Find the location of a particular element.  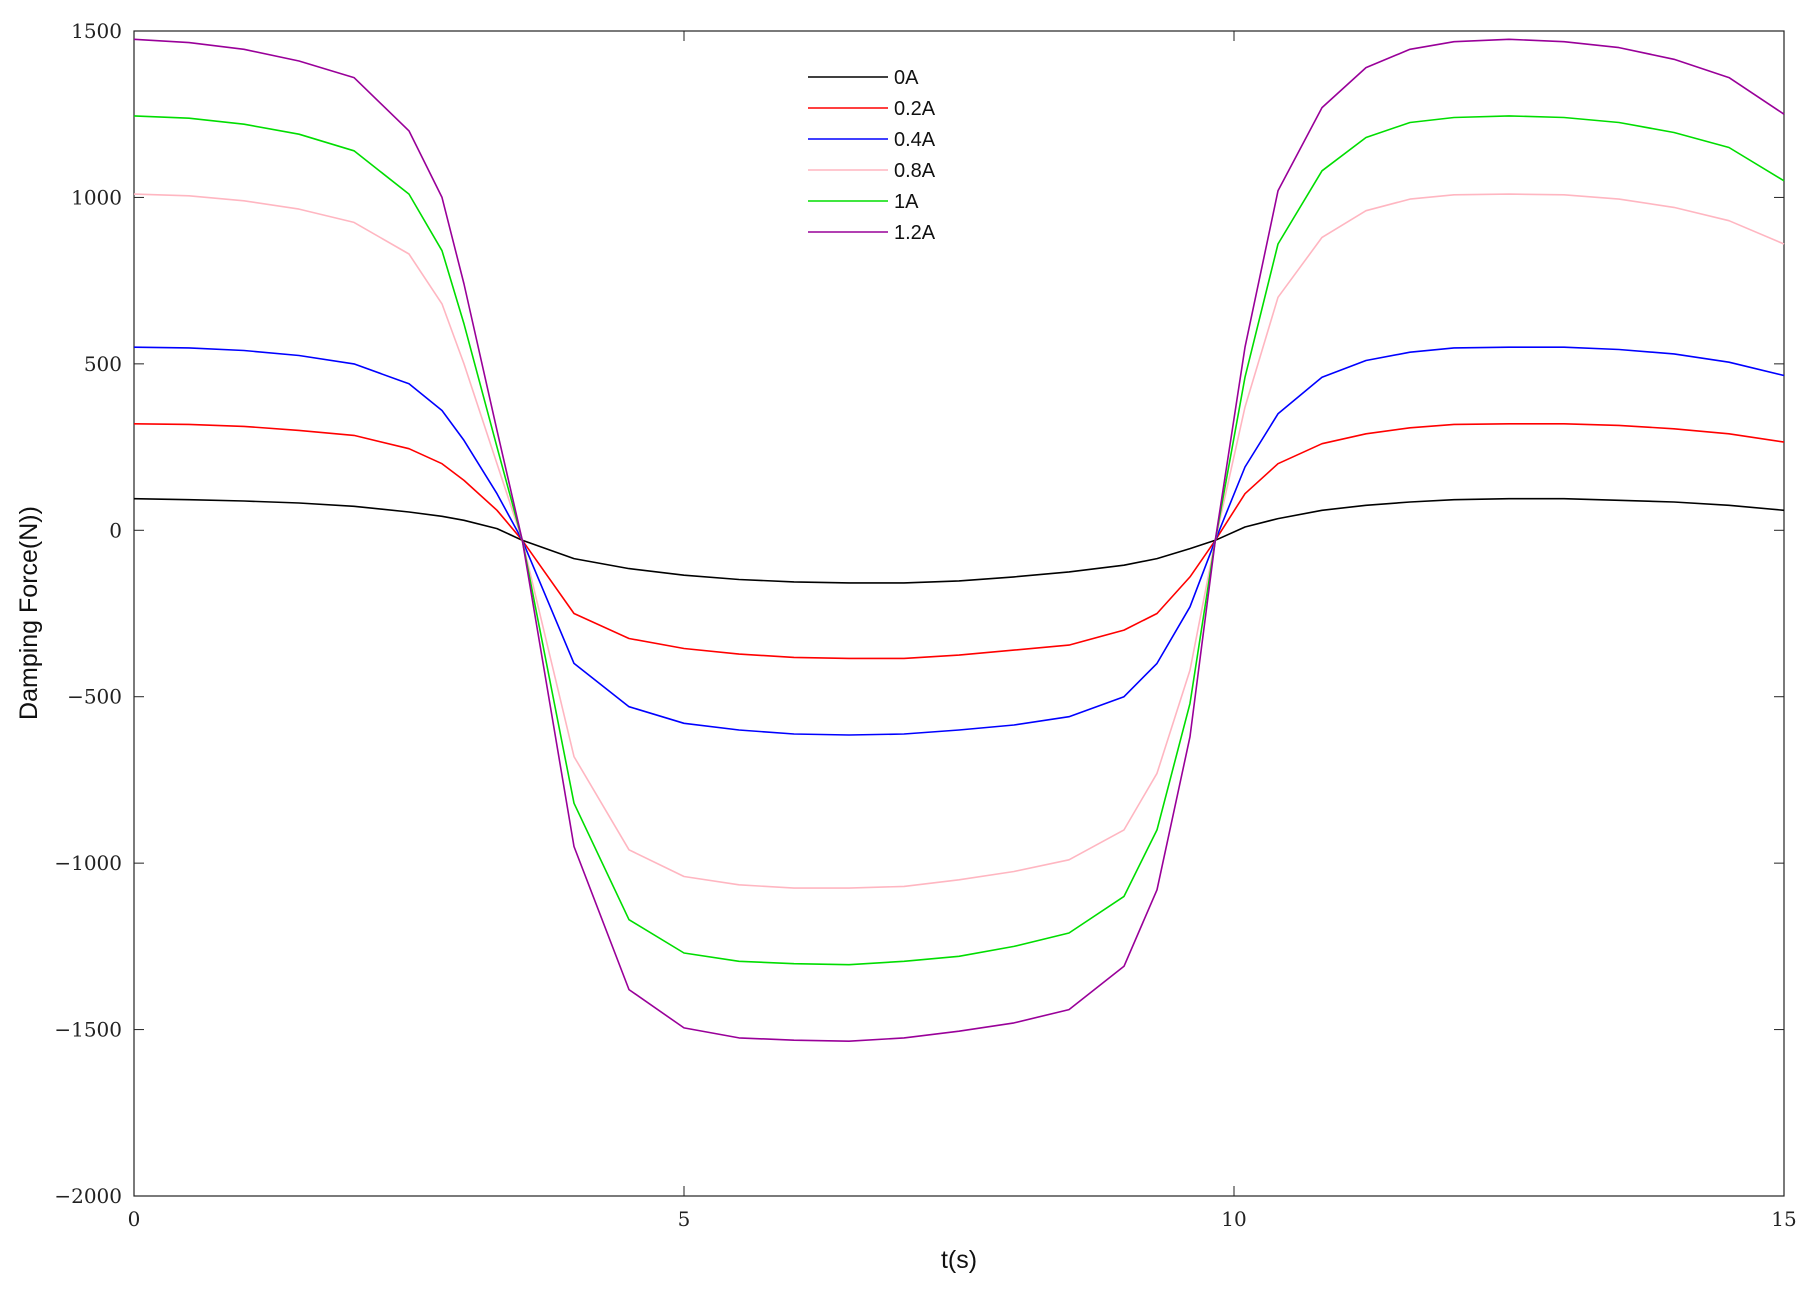

x-tick-label: 0 is located at coordinates (134, 1219).